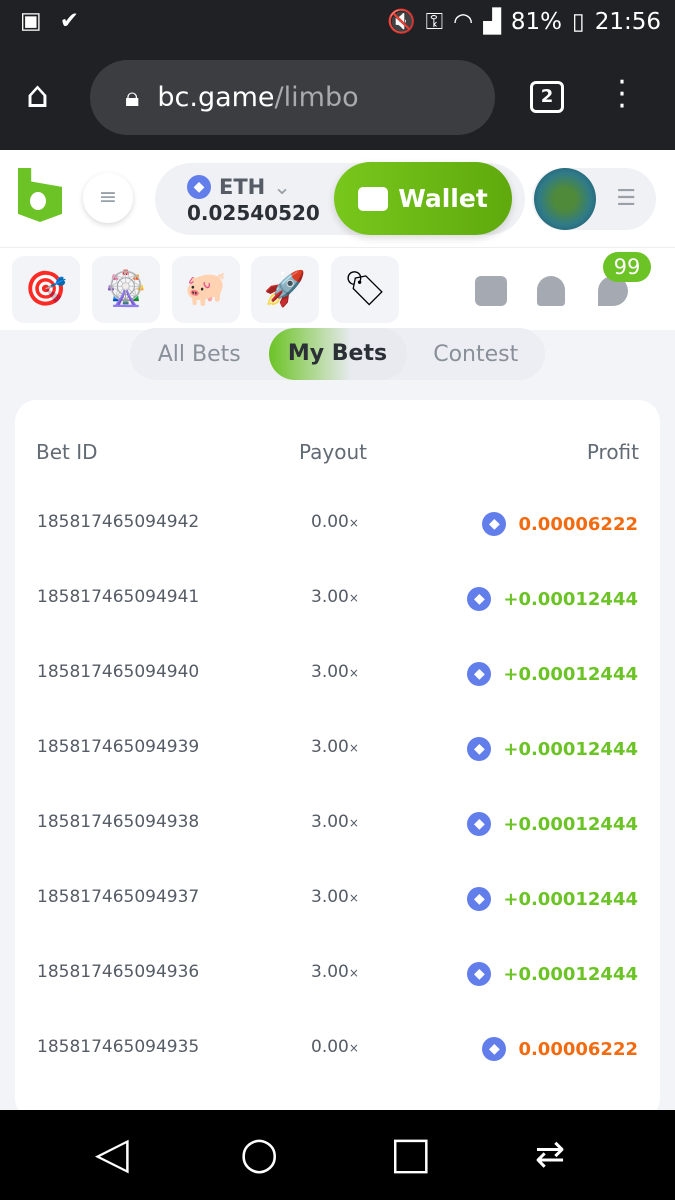 This screenshot has width=675, height=1200. I want to click on url-path: /limbo, so click(316, 97).